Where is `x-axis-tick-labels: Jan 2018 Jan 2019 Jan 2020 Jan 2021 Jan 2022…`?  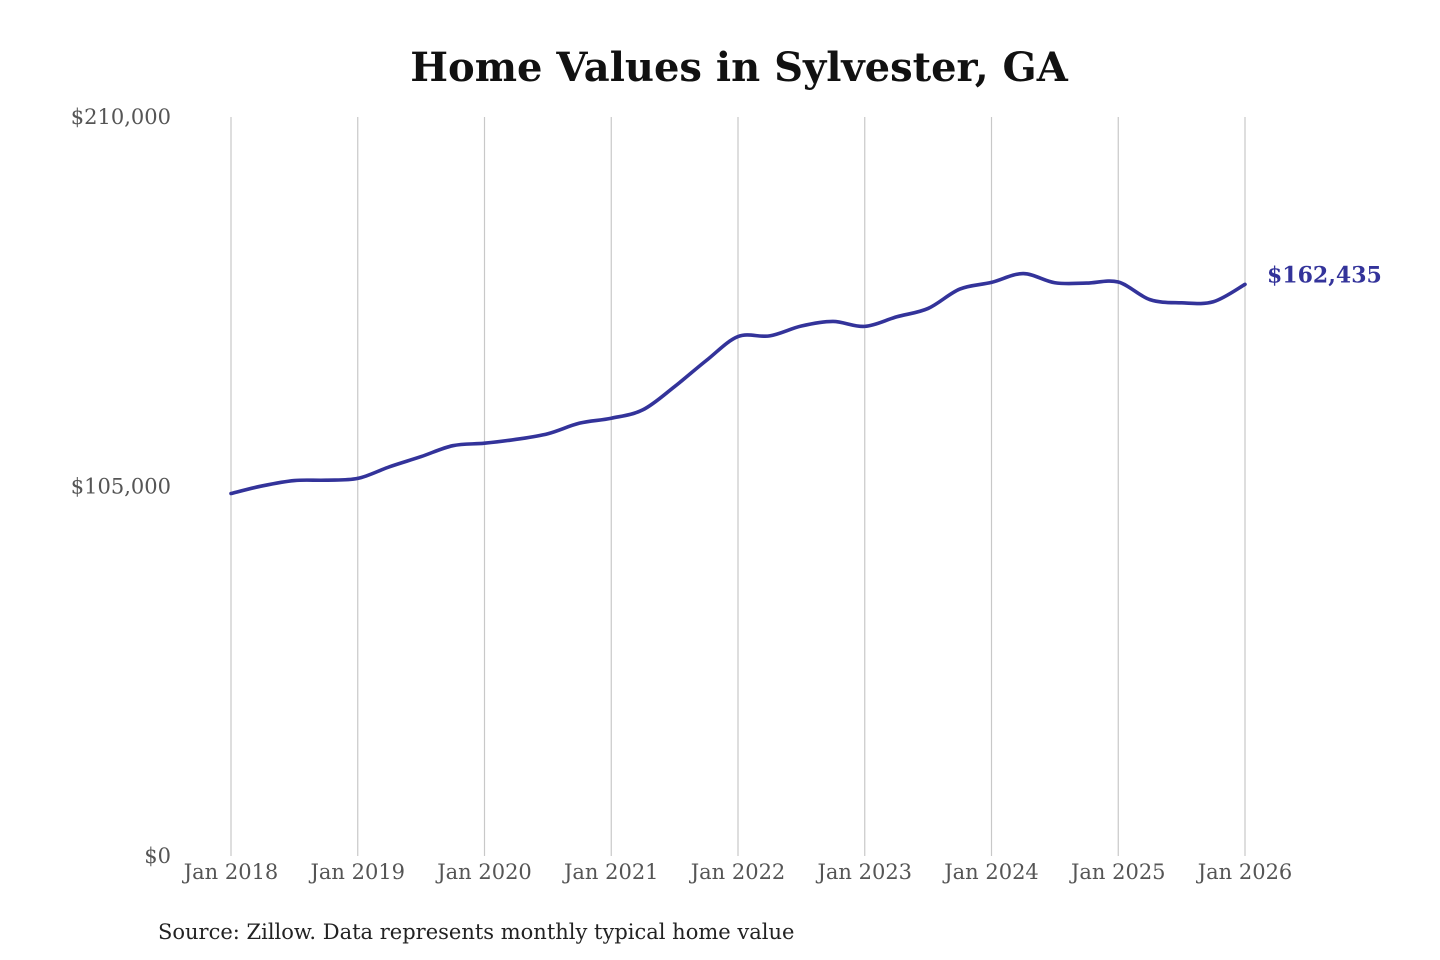
x-axis-tick-labels: Jan 2018 Jan 2019 Jan 2020 Jan 2021 Jan 2022… is located at coordinates (737, 872).